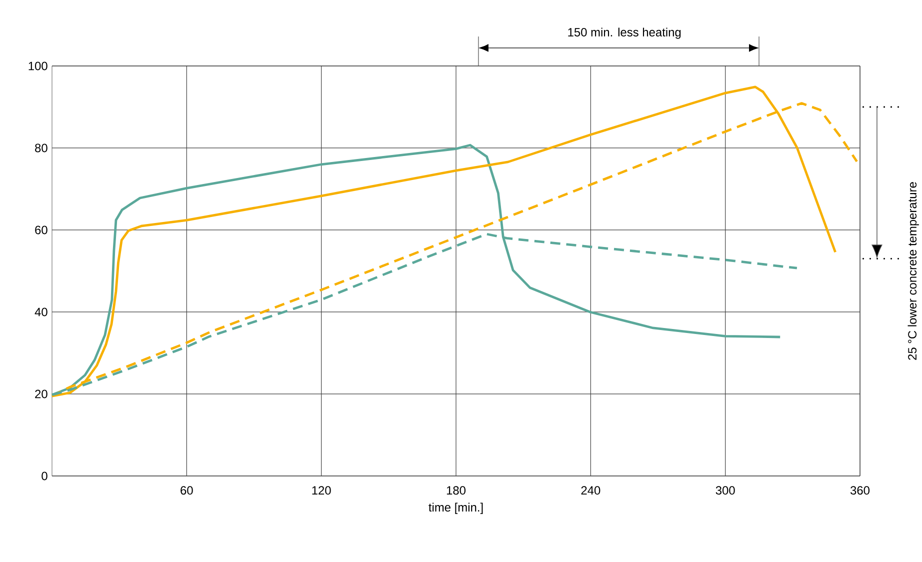 The image size is (922, 562). What do you see at coordinates (41, 230) in the screenshot?
I see `y-tick-label: 60` at bounding box center [41, 230].